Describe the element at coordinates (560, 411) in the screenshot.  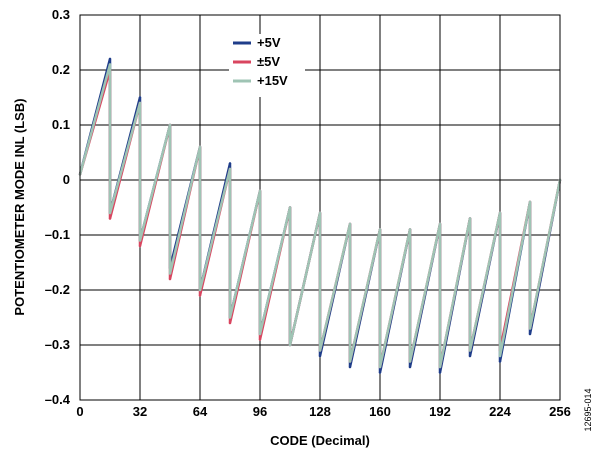
I see `x-tick-label: 256` at that location.